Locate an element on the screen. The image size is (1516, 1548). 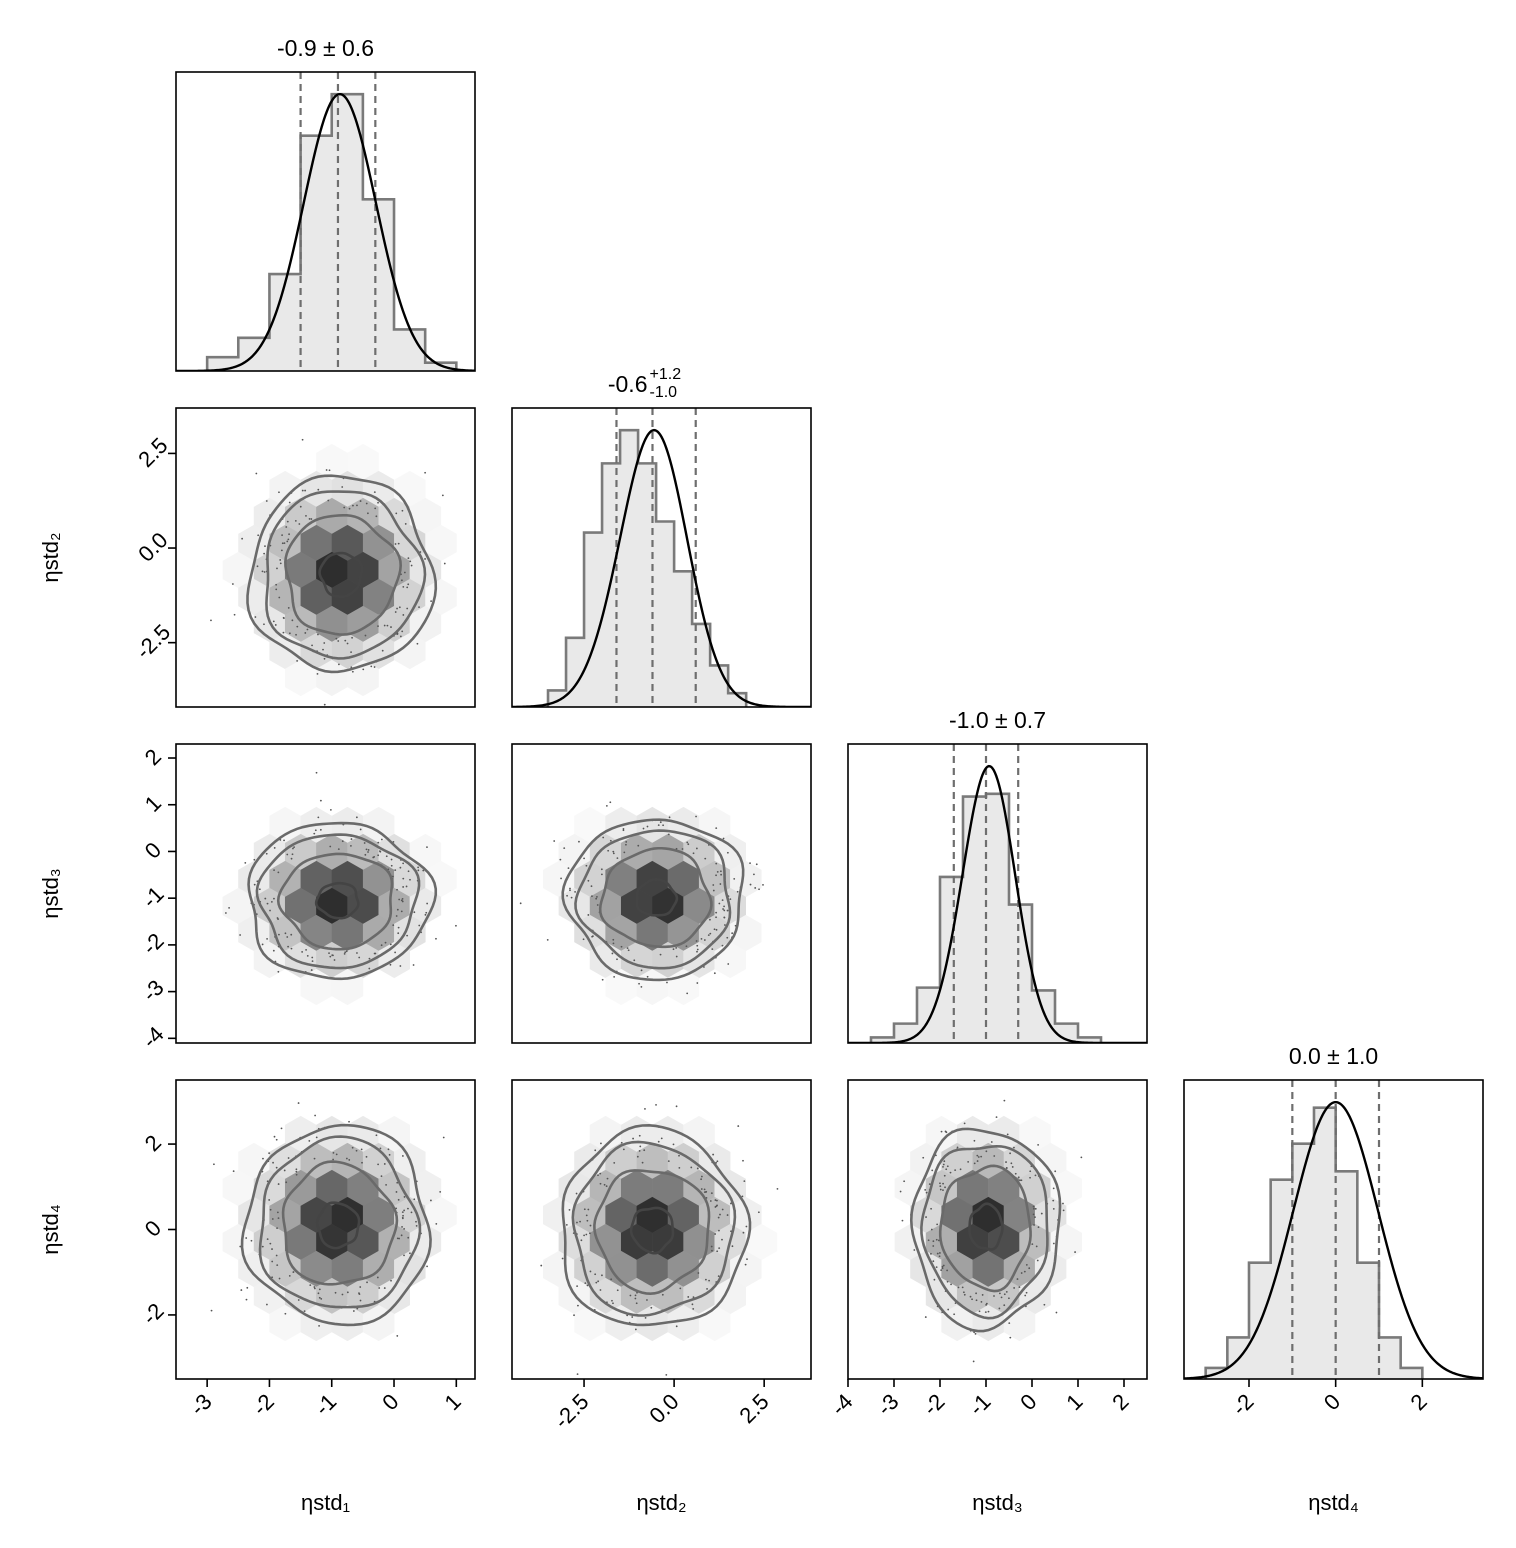
marginal-panel-3: -1.0 ± 0.7 is located at coordinates (997, 875).